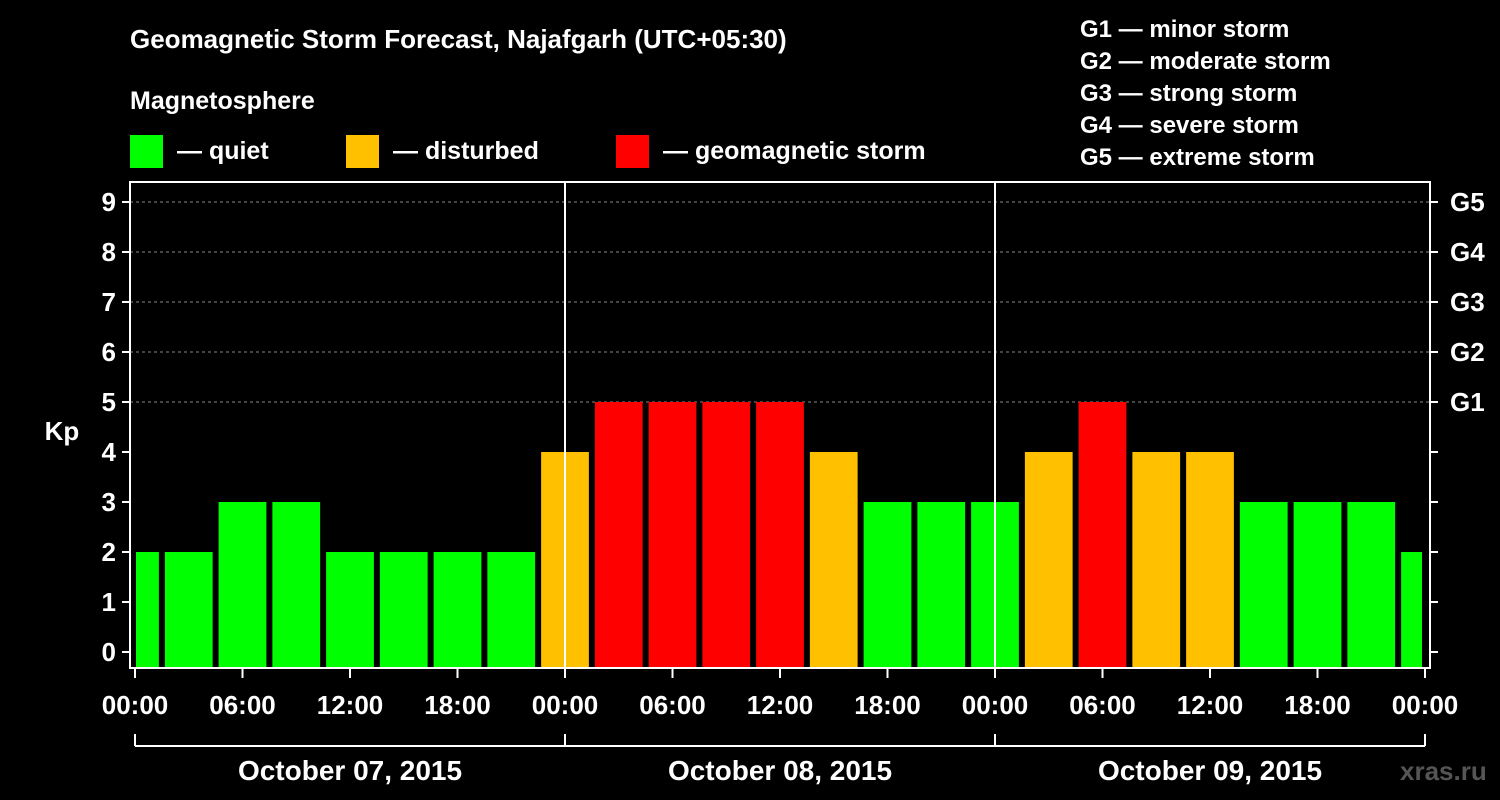  Describe the element at coordinates (146, 151) in the screenshot. I see `legend-swatch-quiet` at that location.